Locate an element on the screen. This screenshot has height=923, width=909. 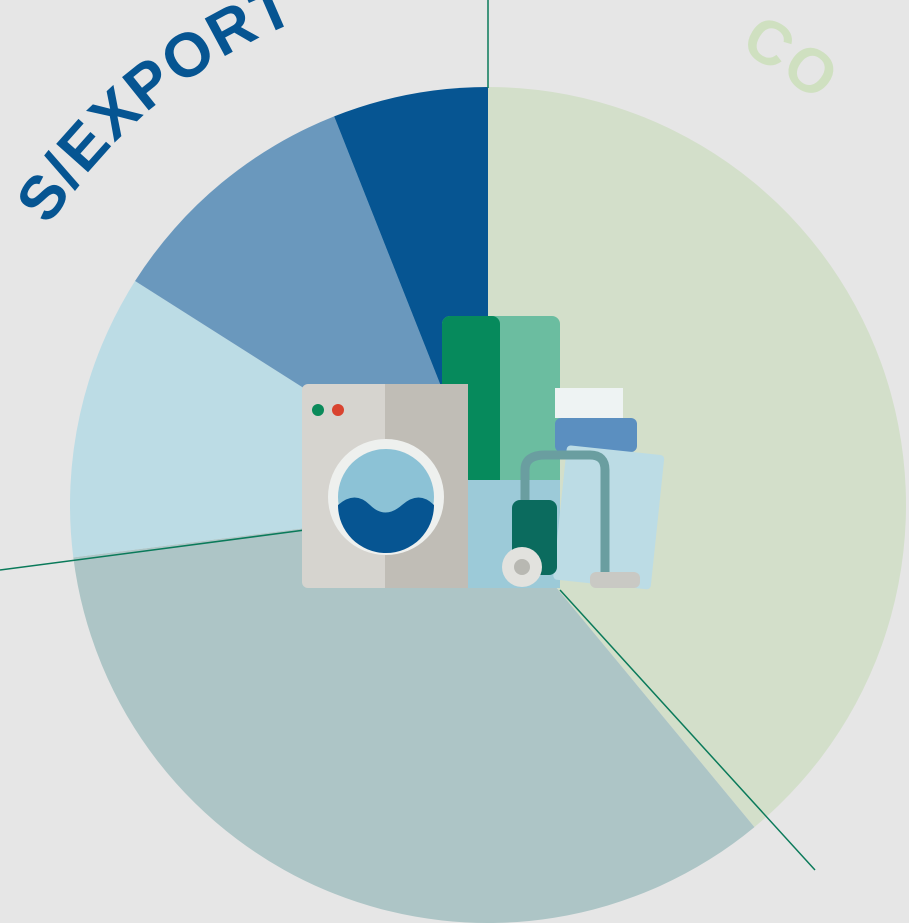
curved-label: CO is located at coordinates (791, 58).